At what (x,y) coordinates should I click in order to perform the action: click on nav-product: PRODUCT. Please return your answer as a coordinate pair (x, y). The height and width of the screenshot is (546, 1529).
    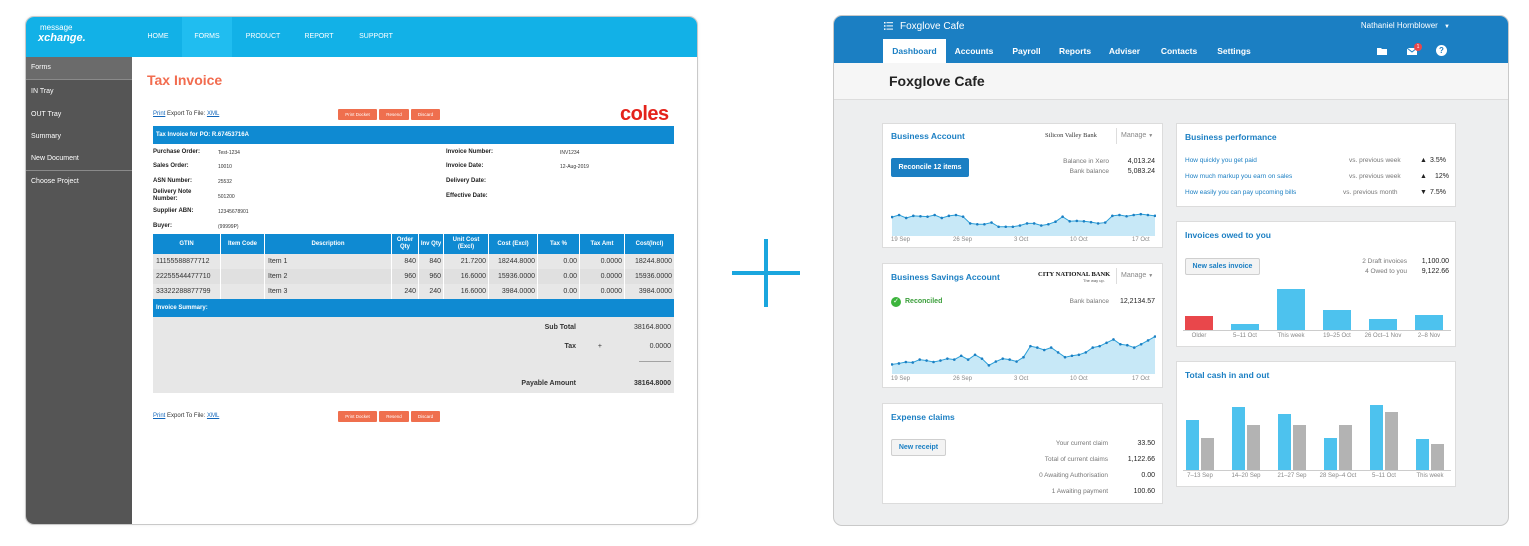
    Looking at the image, I should click on (263, 36).